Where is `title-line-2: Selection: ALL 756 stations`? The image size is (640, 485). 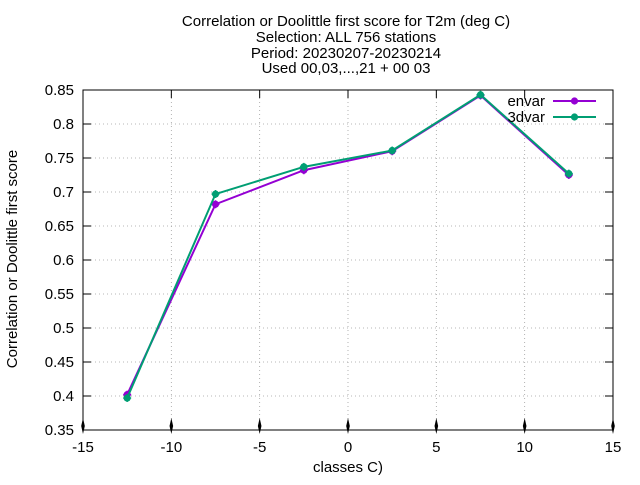
title-line-2: Selection: ALL 756 stations is located at coordinates (346, 37).